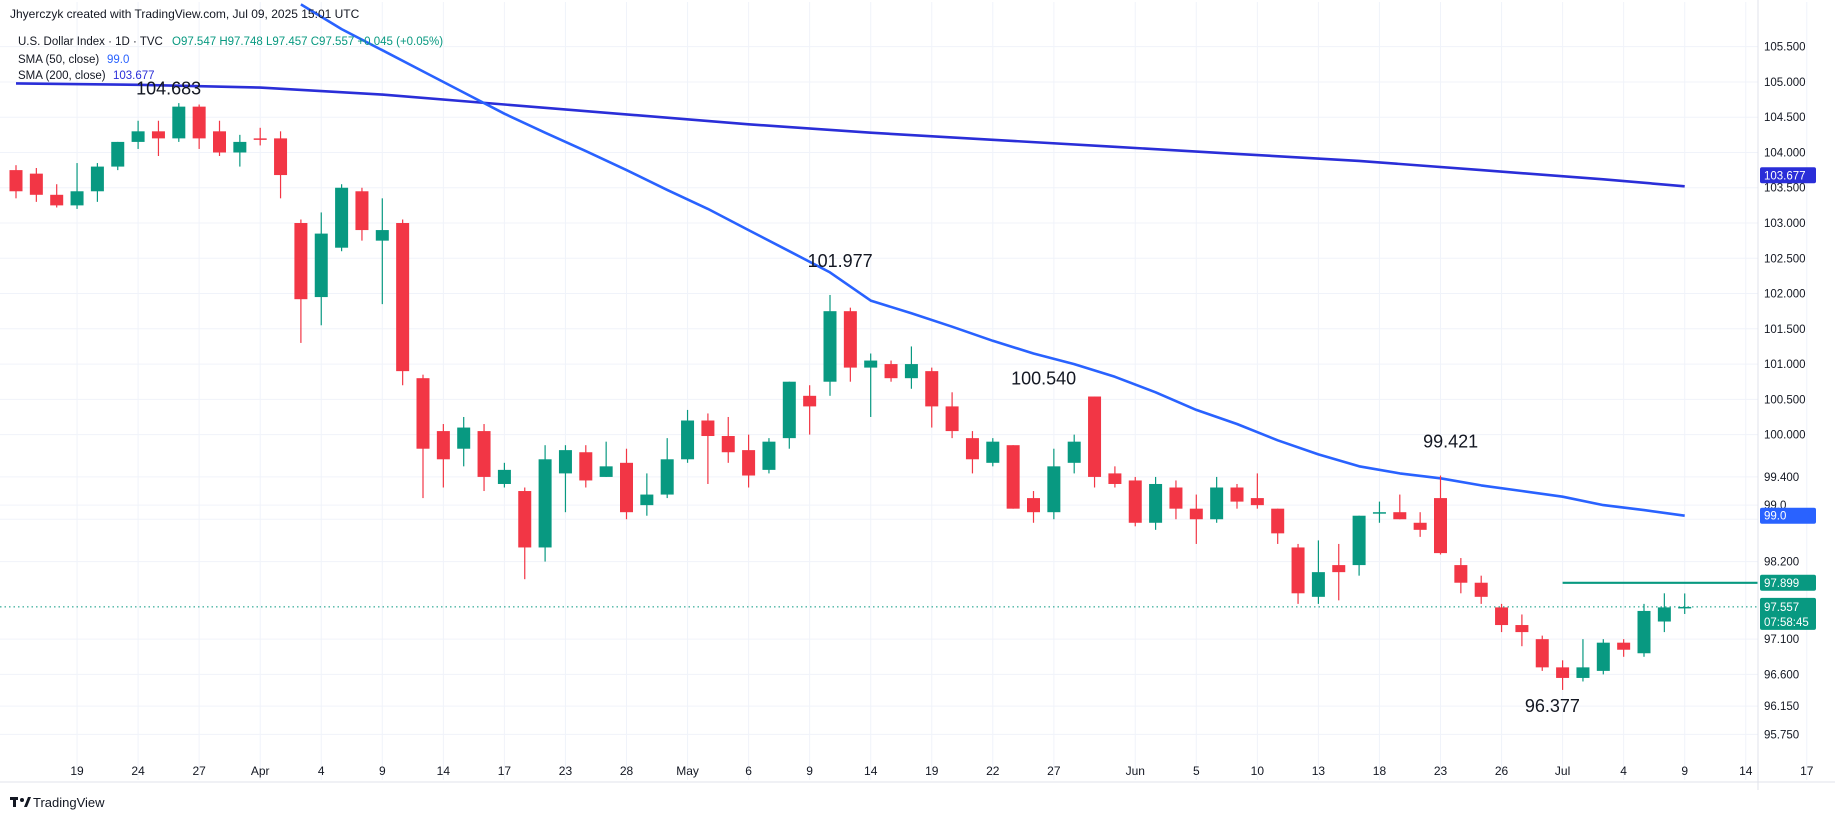 This screenshot has height=820, width=1835. I want to click on legend-sma50-label: SMA (50, close), so click(58, 60).